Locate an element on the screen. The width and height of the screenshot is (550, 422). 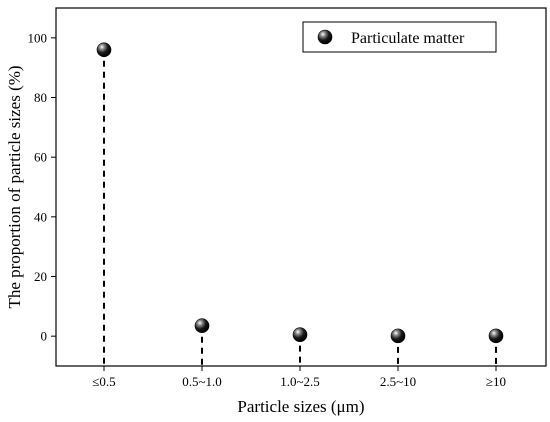
x-tick-label: ≤0.5 is located at coordinates (103, 381).